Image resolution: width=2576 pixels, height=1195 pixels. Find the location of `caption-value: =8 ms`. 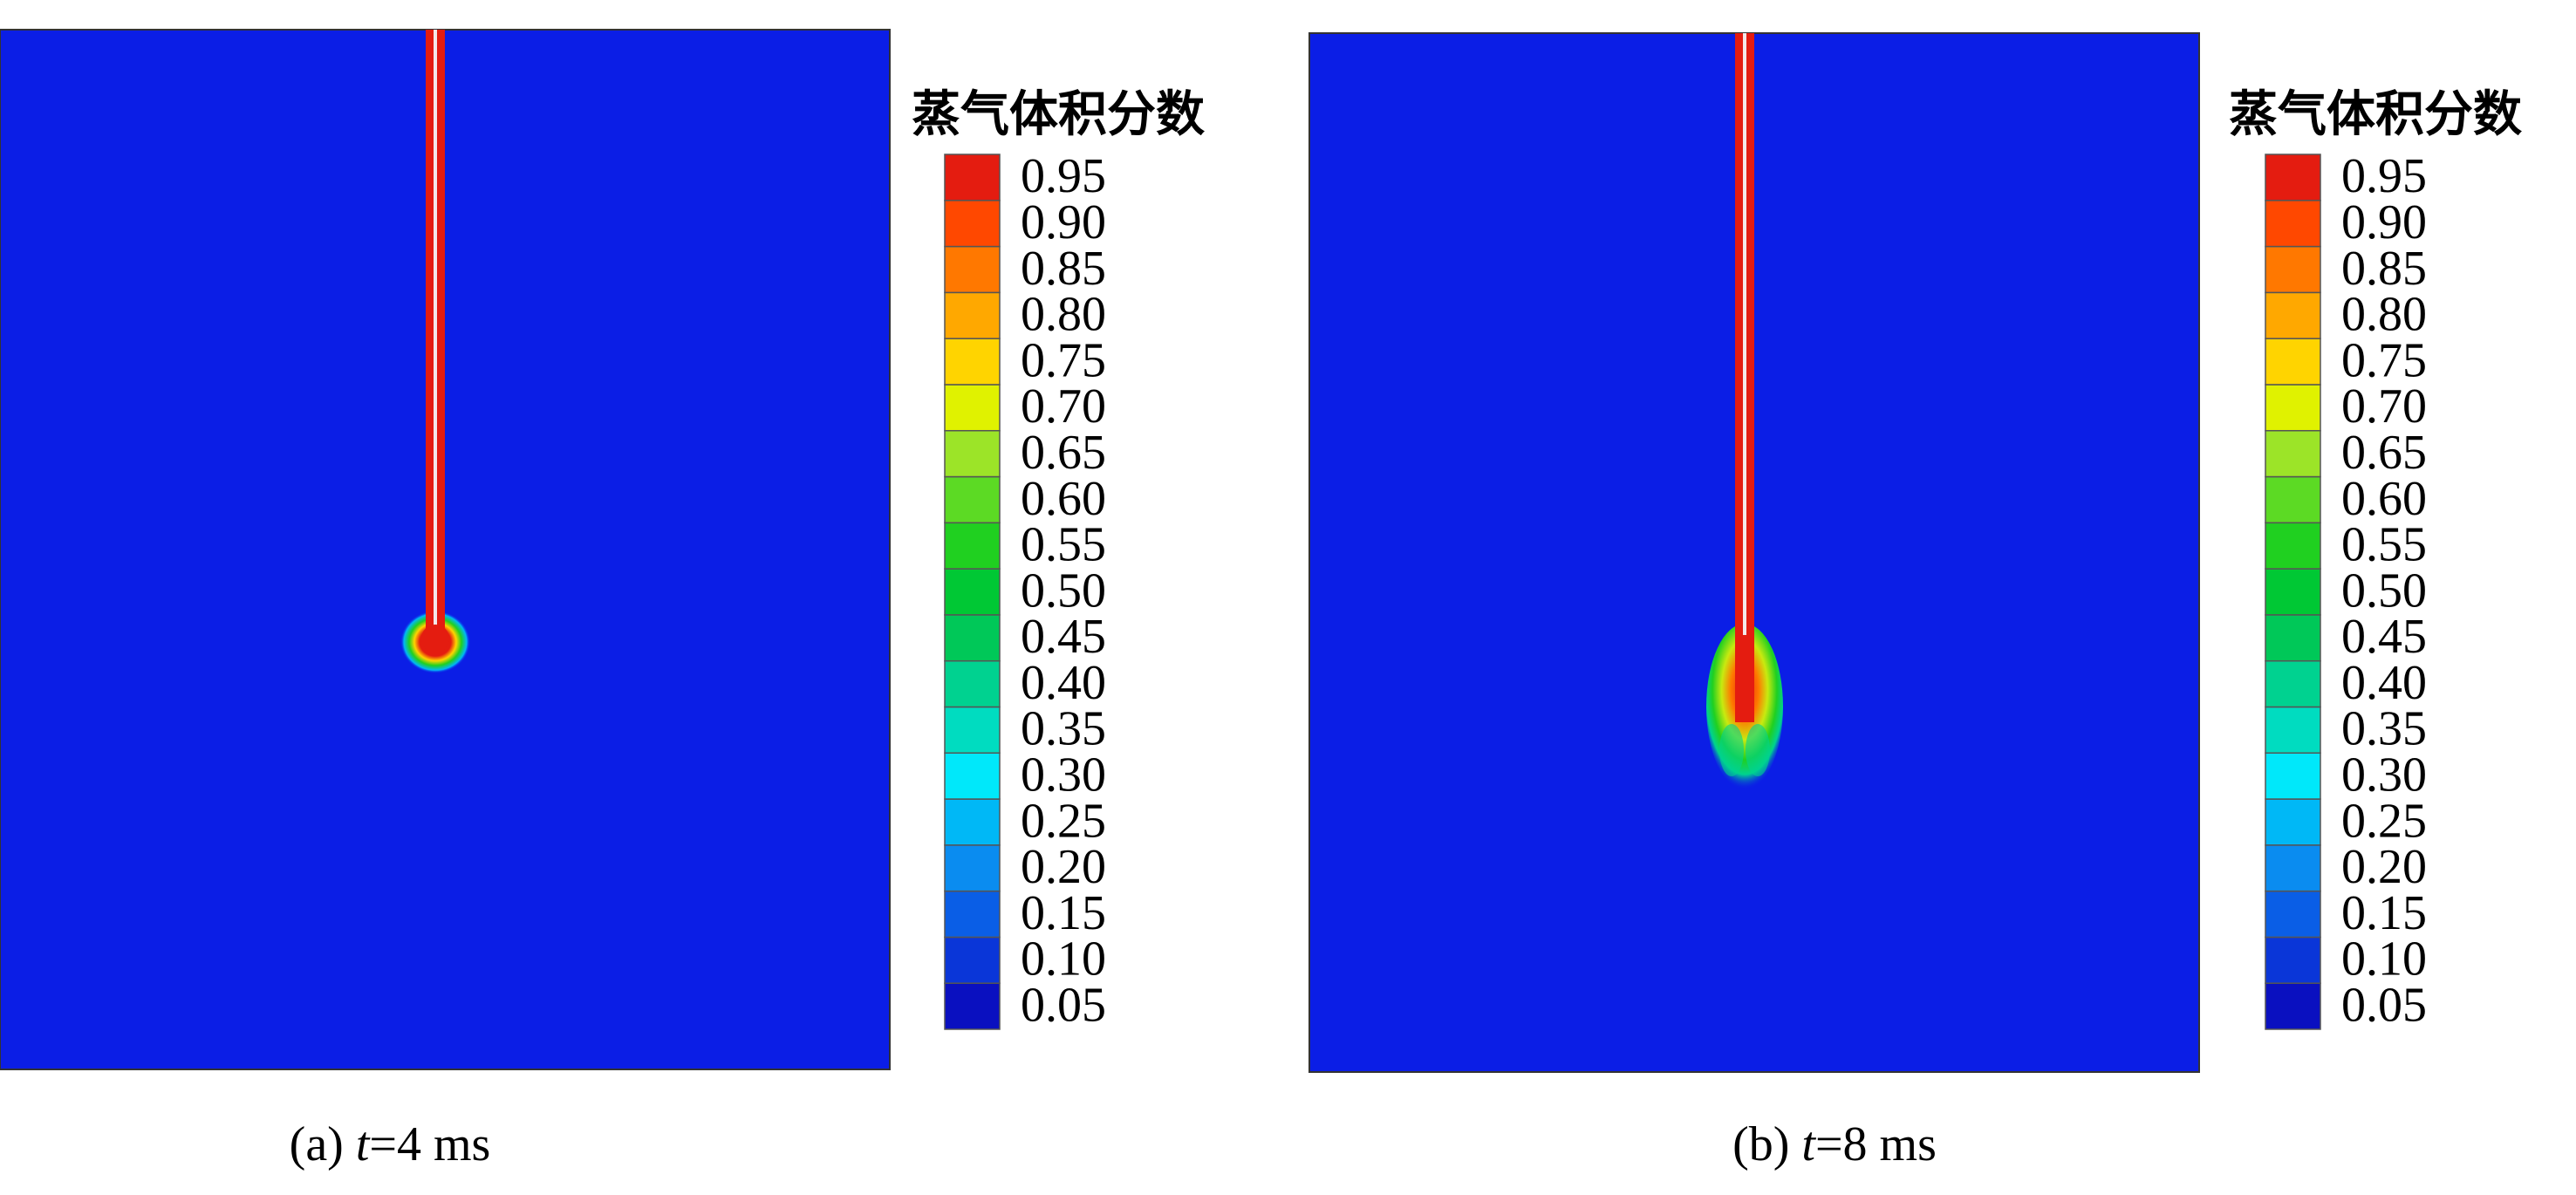

caption-value: =8 ms is located at coordinates (1876, 1144).